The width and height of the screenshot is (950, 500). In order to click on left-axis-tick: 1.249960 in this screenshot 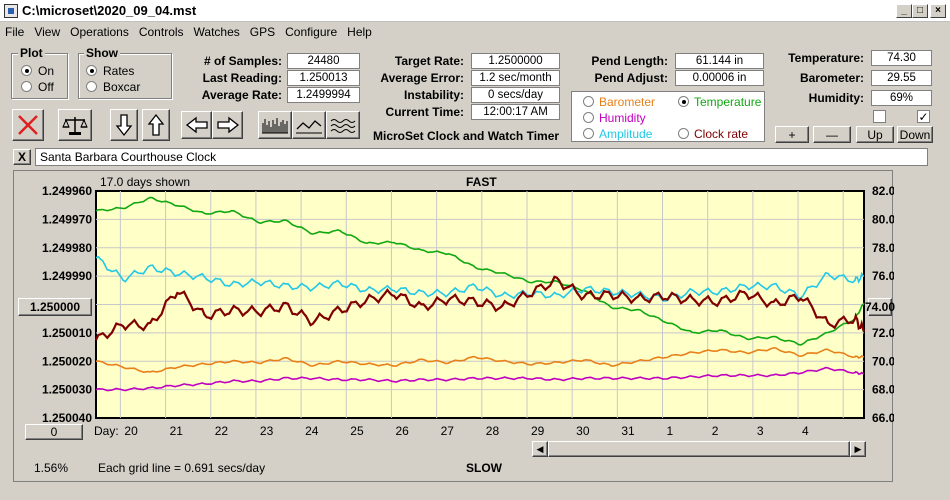, I will do `click(67, 191)`.